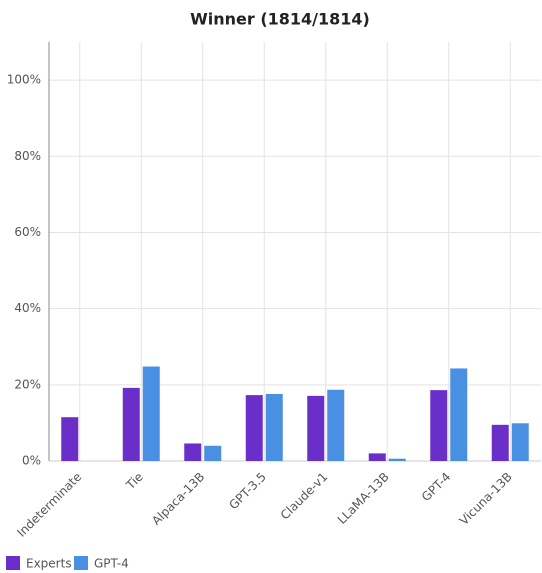 Image resolution: width=542 pixels, height=573 pixels. Describe the element at coordinates (304, 496) in the screenshot. I see `x-tick-label: Claude-v1` at that location.